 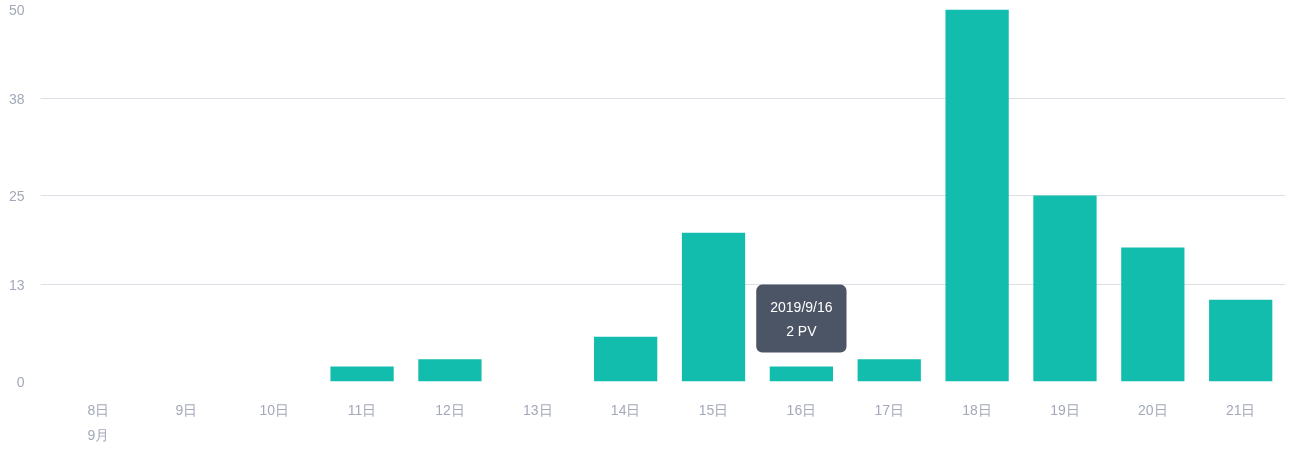 What do you see at coordinates (1153, 409) in the screenshot?
I see `x-tick-label: 20日` at bounding box center [1153, 409].